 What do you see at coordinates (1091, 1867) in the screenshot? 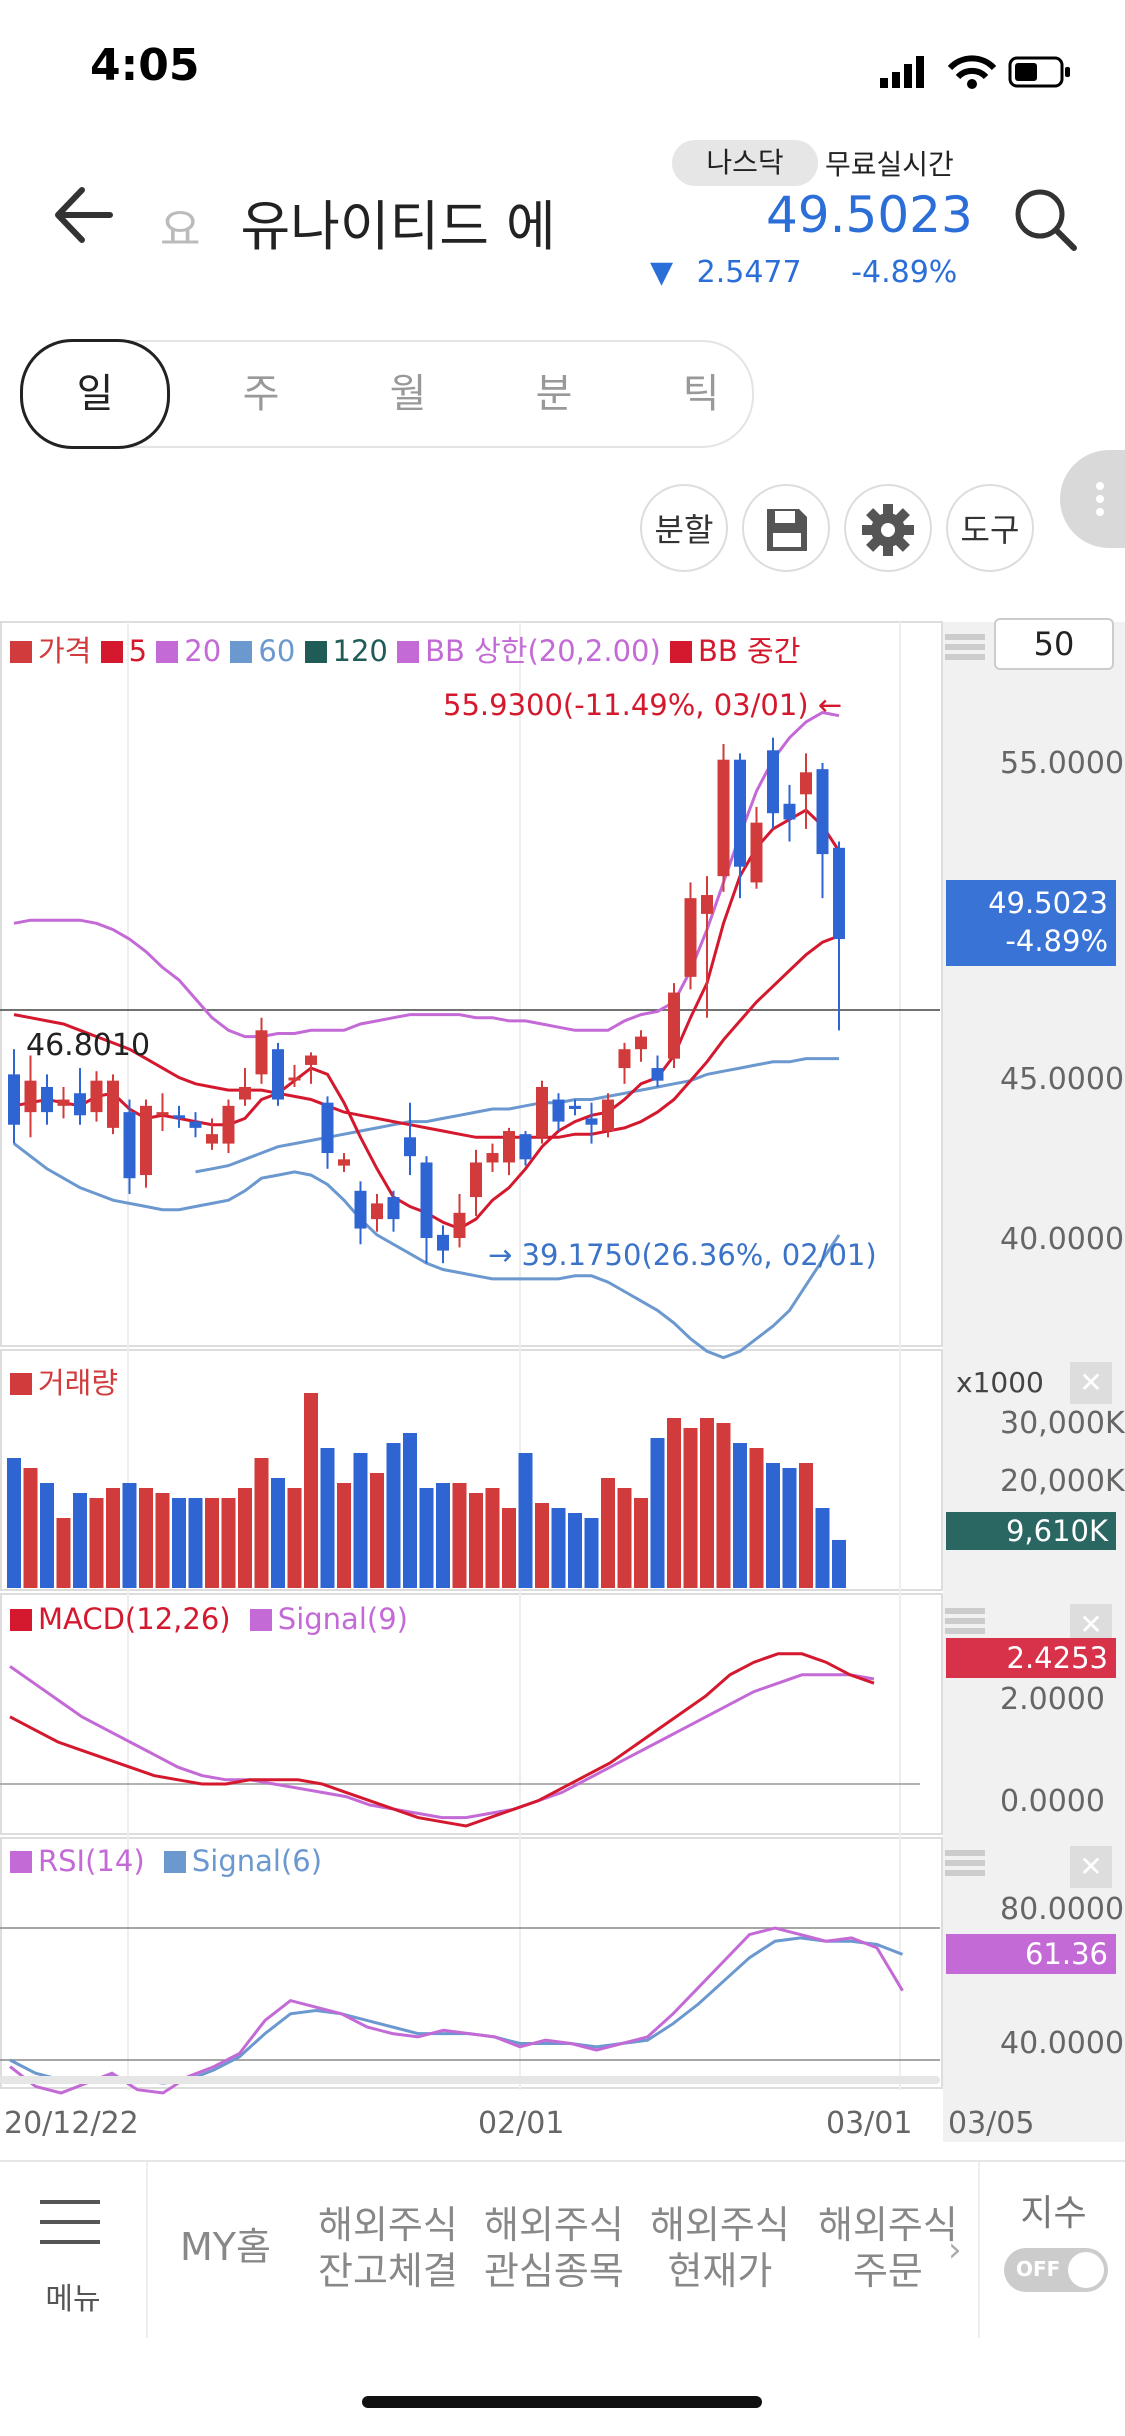
I see `rsi-close-icon: ✕` at bounding box center [1091, 1867].